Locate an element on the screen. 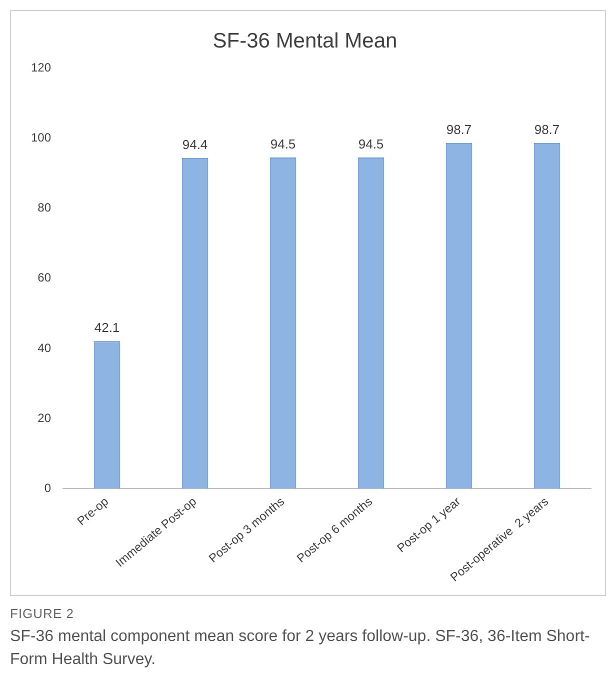 The image size is (616, 680). y-tick-label: 40 is located at coordinates (45, 347).